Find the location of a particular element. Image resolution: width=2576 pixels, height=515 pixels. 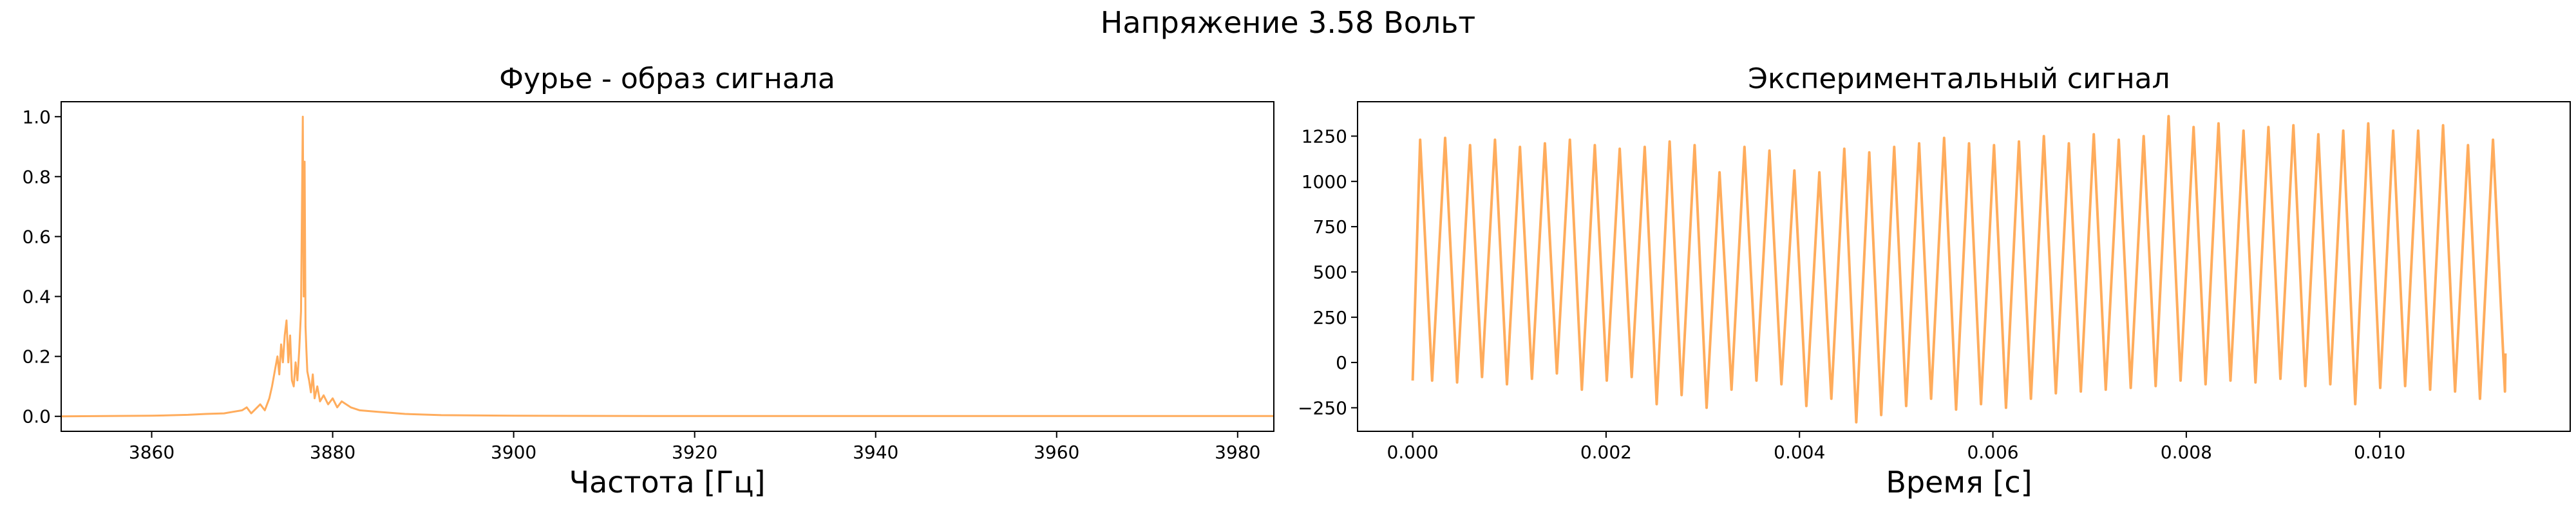

y-tick-label: 1250 is located at coordinates (1324, 136).